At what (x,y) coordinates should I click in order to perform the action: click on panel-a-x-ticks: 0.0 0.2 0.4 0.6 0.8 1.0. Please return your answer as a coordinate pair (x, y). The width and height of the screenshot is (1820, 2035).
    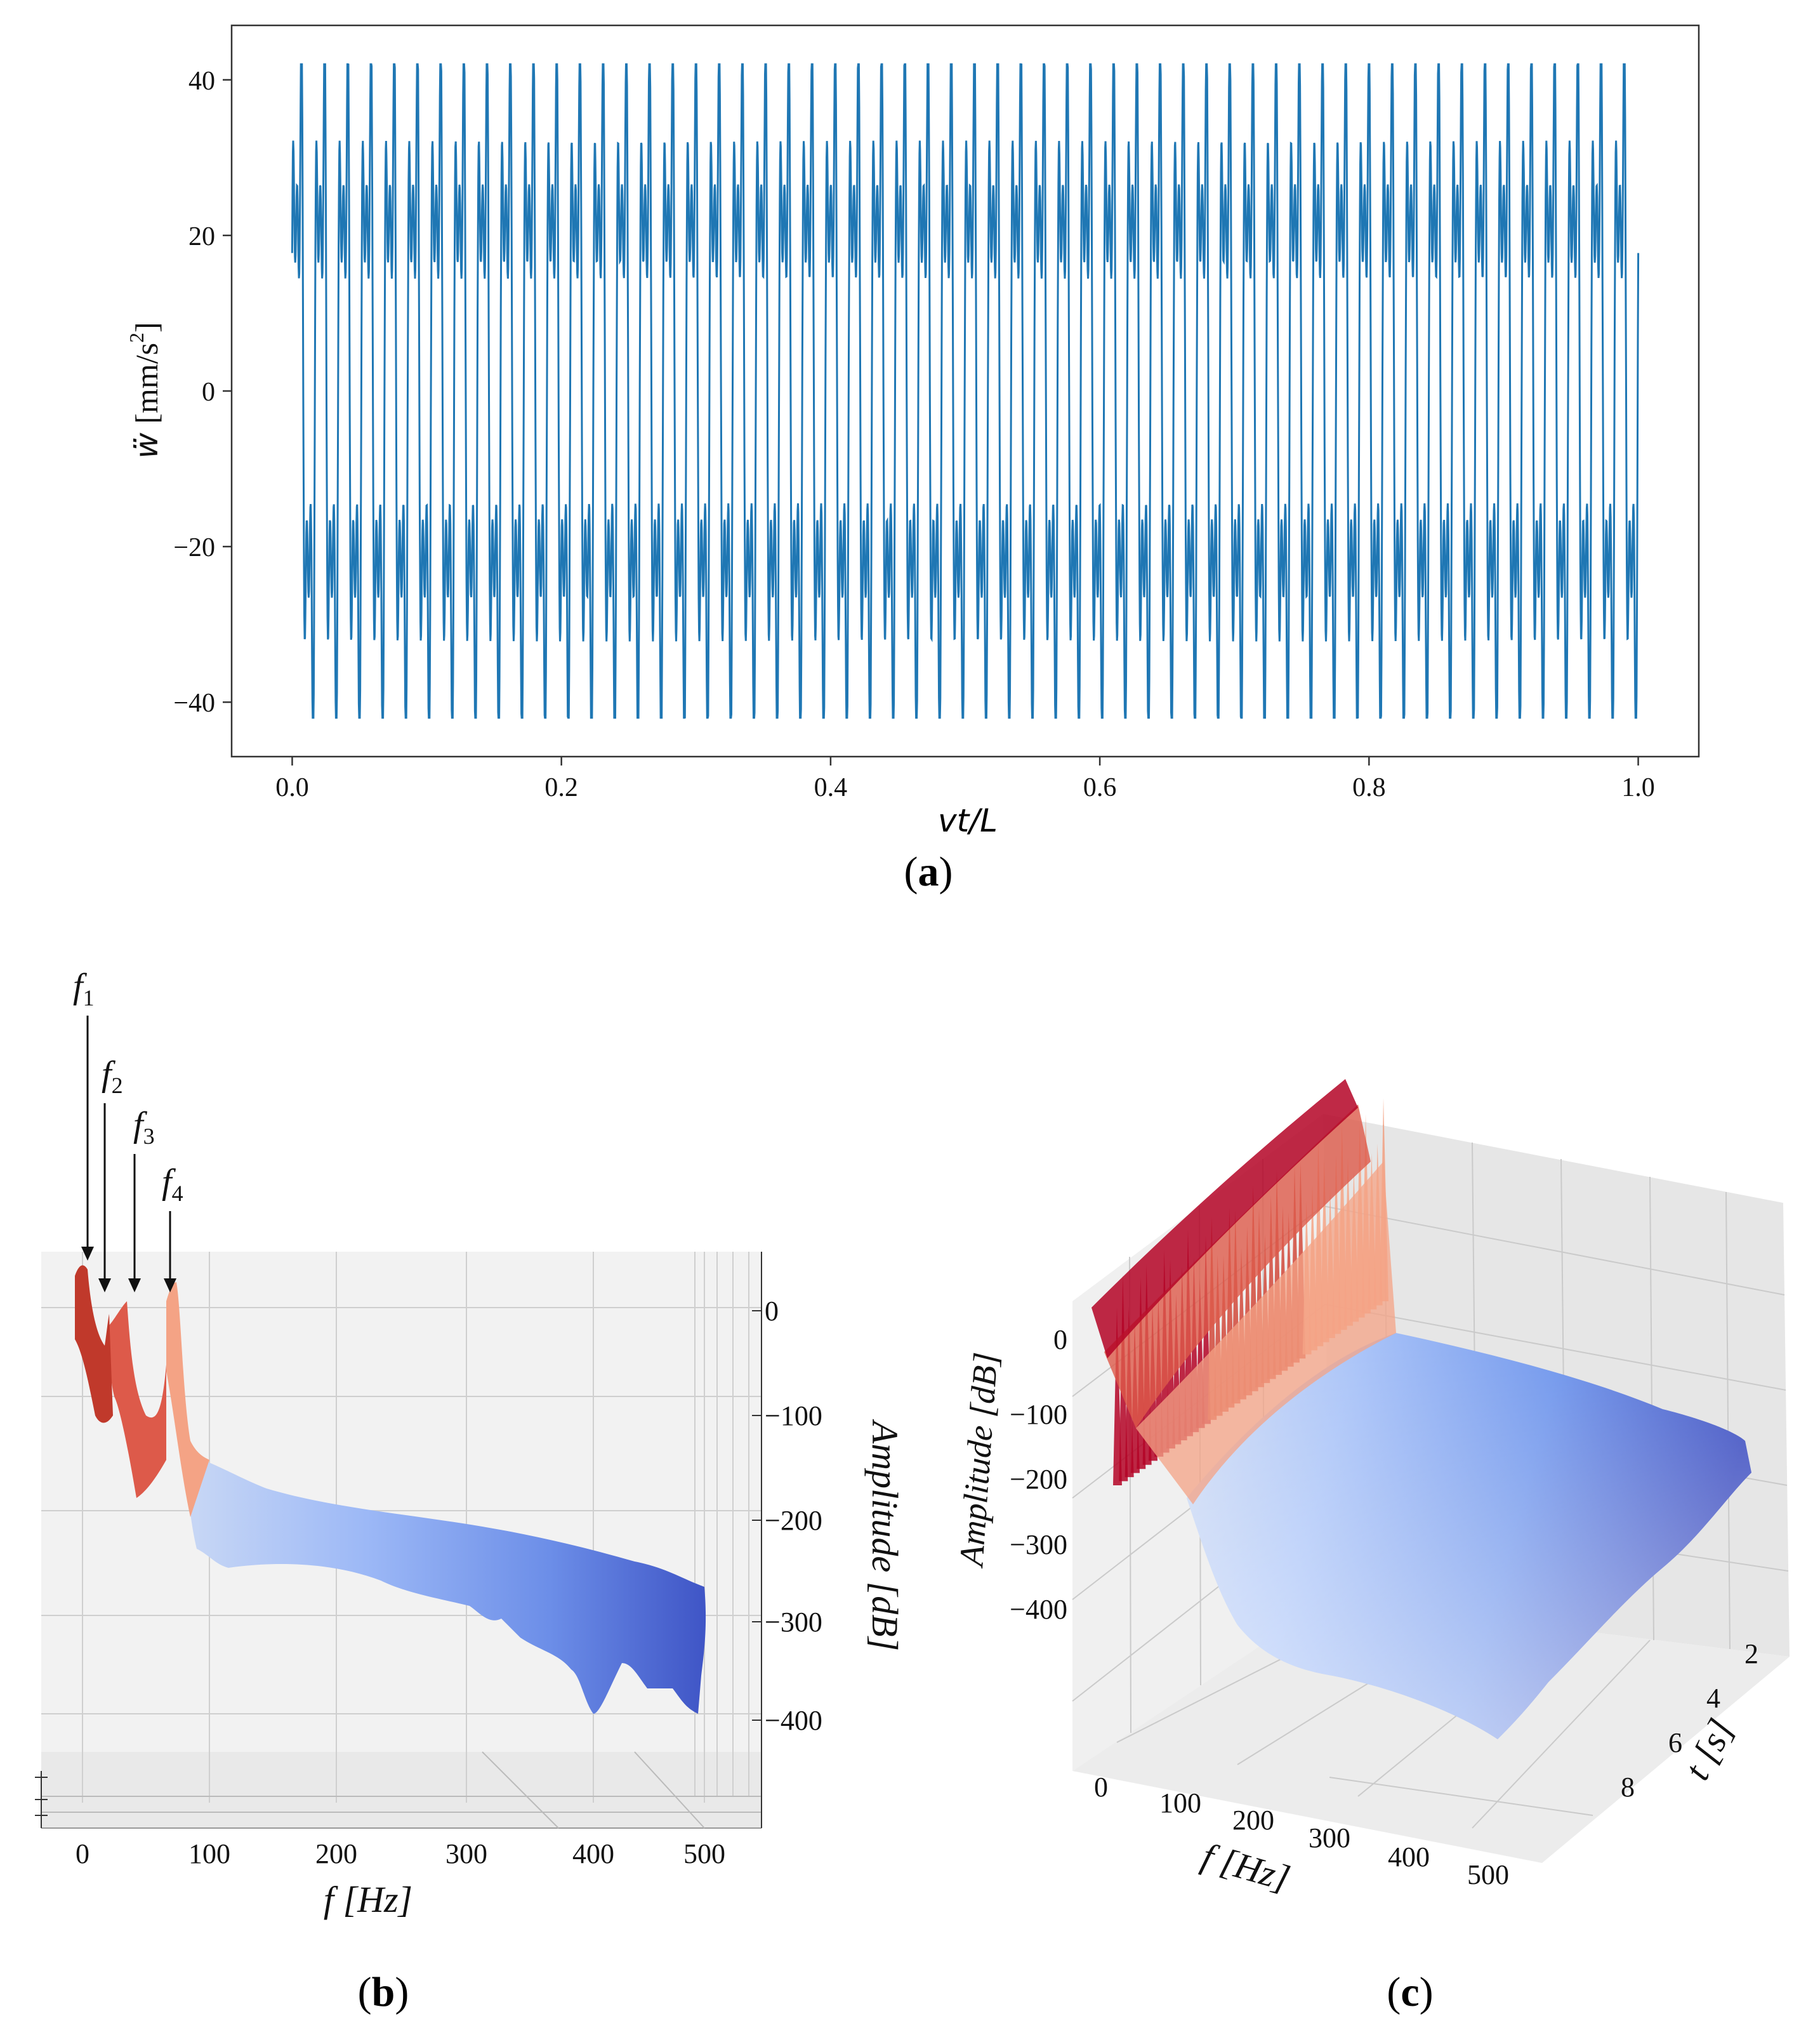
    Looking at the image, I should click on (965, 779).